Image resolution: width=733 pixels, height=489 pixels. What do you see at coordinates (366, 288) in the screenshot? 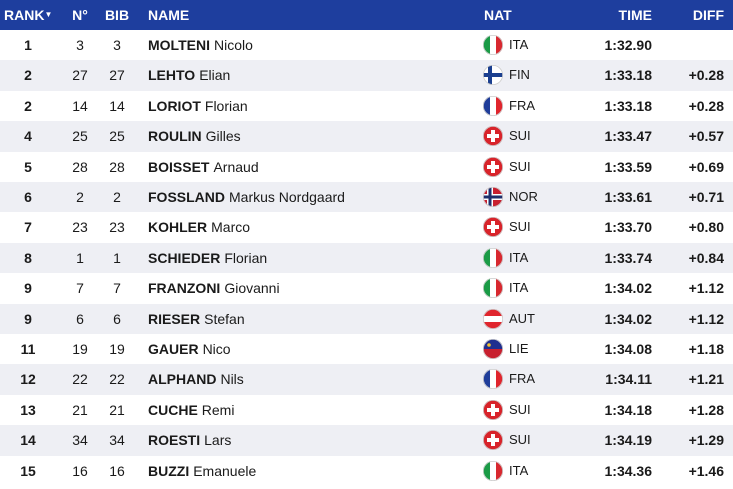
I see `result-row: 9 7 7 FRANZONI Giovanni ITA 1:34.02 +1.12` at bounding box center [366, 288].